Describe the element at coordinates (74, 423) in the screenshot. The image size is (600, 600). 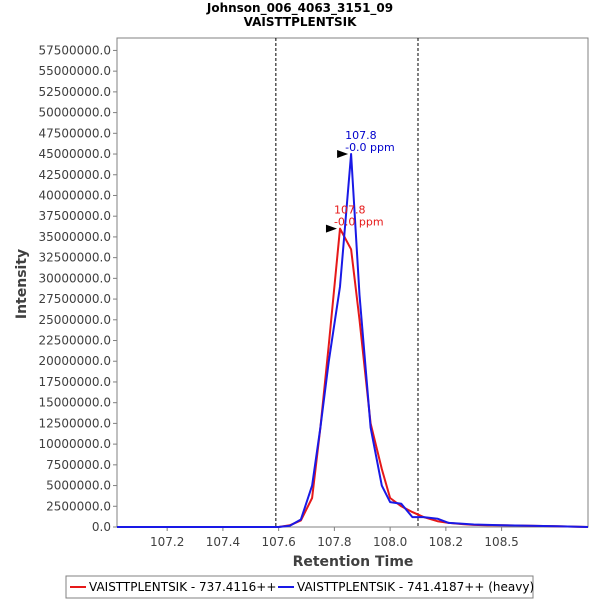
I see `y-tick-label: 12500000.0` at that location.